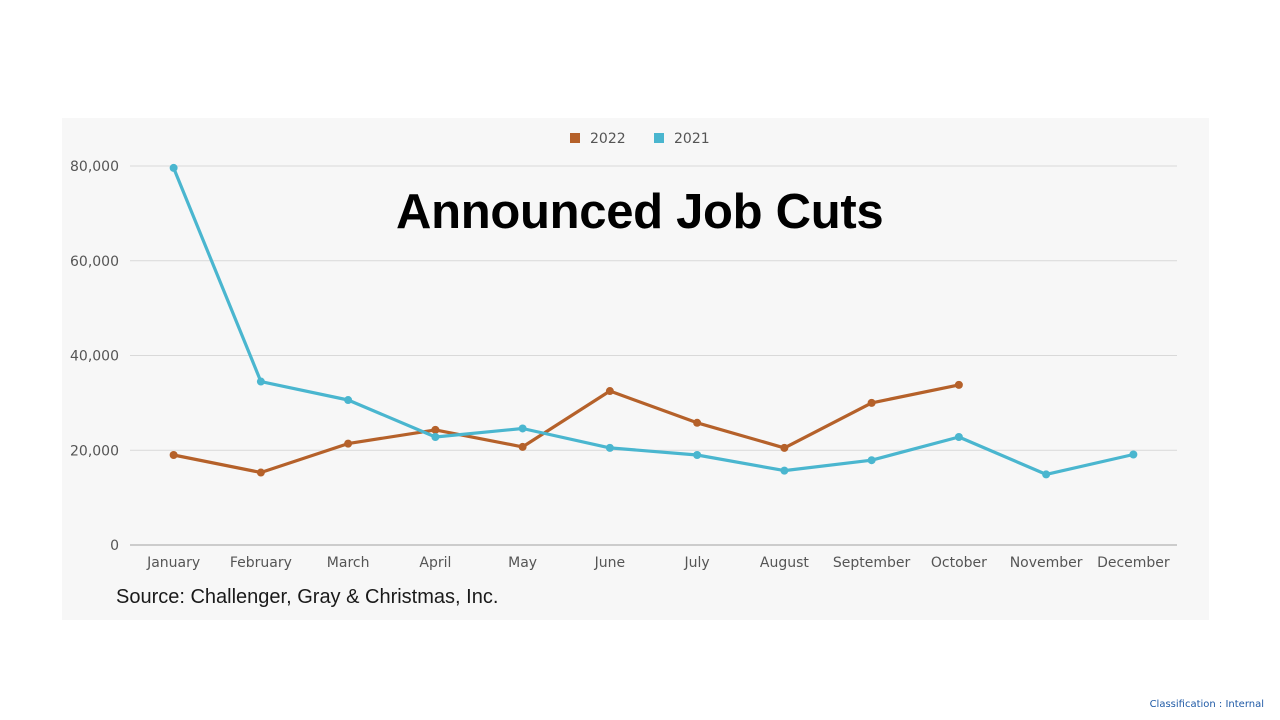 The height and width of the screenshot is (720, 1280). I want to click on y-tick-label: 20,000, so click(94, 451).